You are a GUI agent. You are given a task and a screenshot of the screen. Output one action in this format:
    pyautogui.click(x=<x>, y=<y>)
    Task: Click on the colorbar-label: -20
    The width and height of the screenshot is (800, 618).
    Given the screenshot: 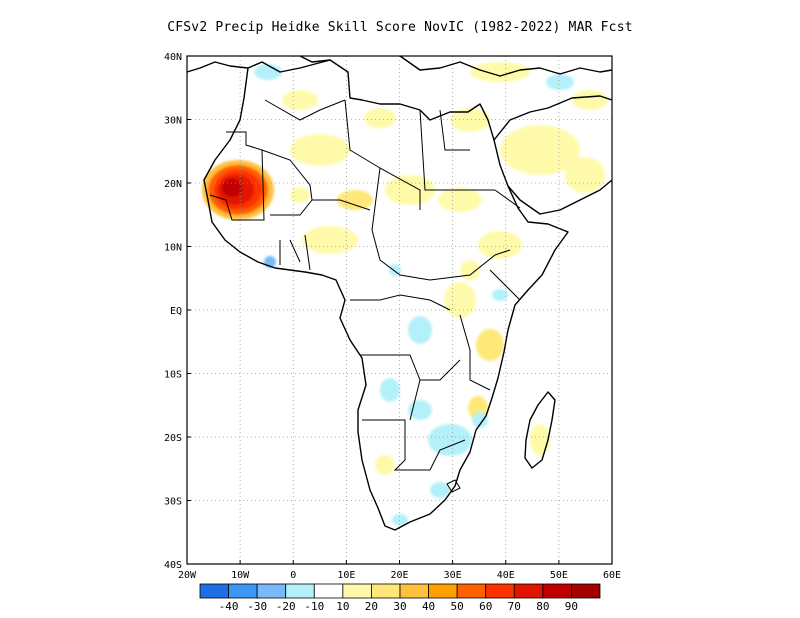 What is the action you would take?
    pyautogui.click(x=286, y=606)
    